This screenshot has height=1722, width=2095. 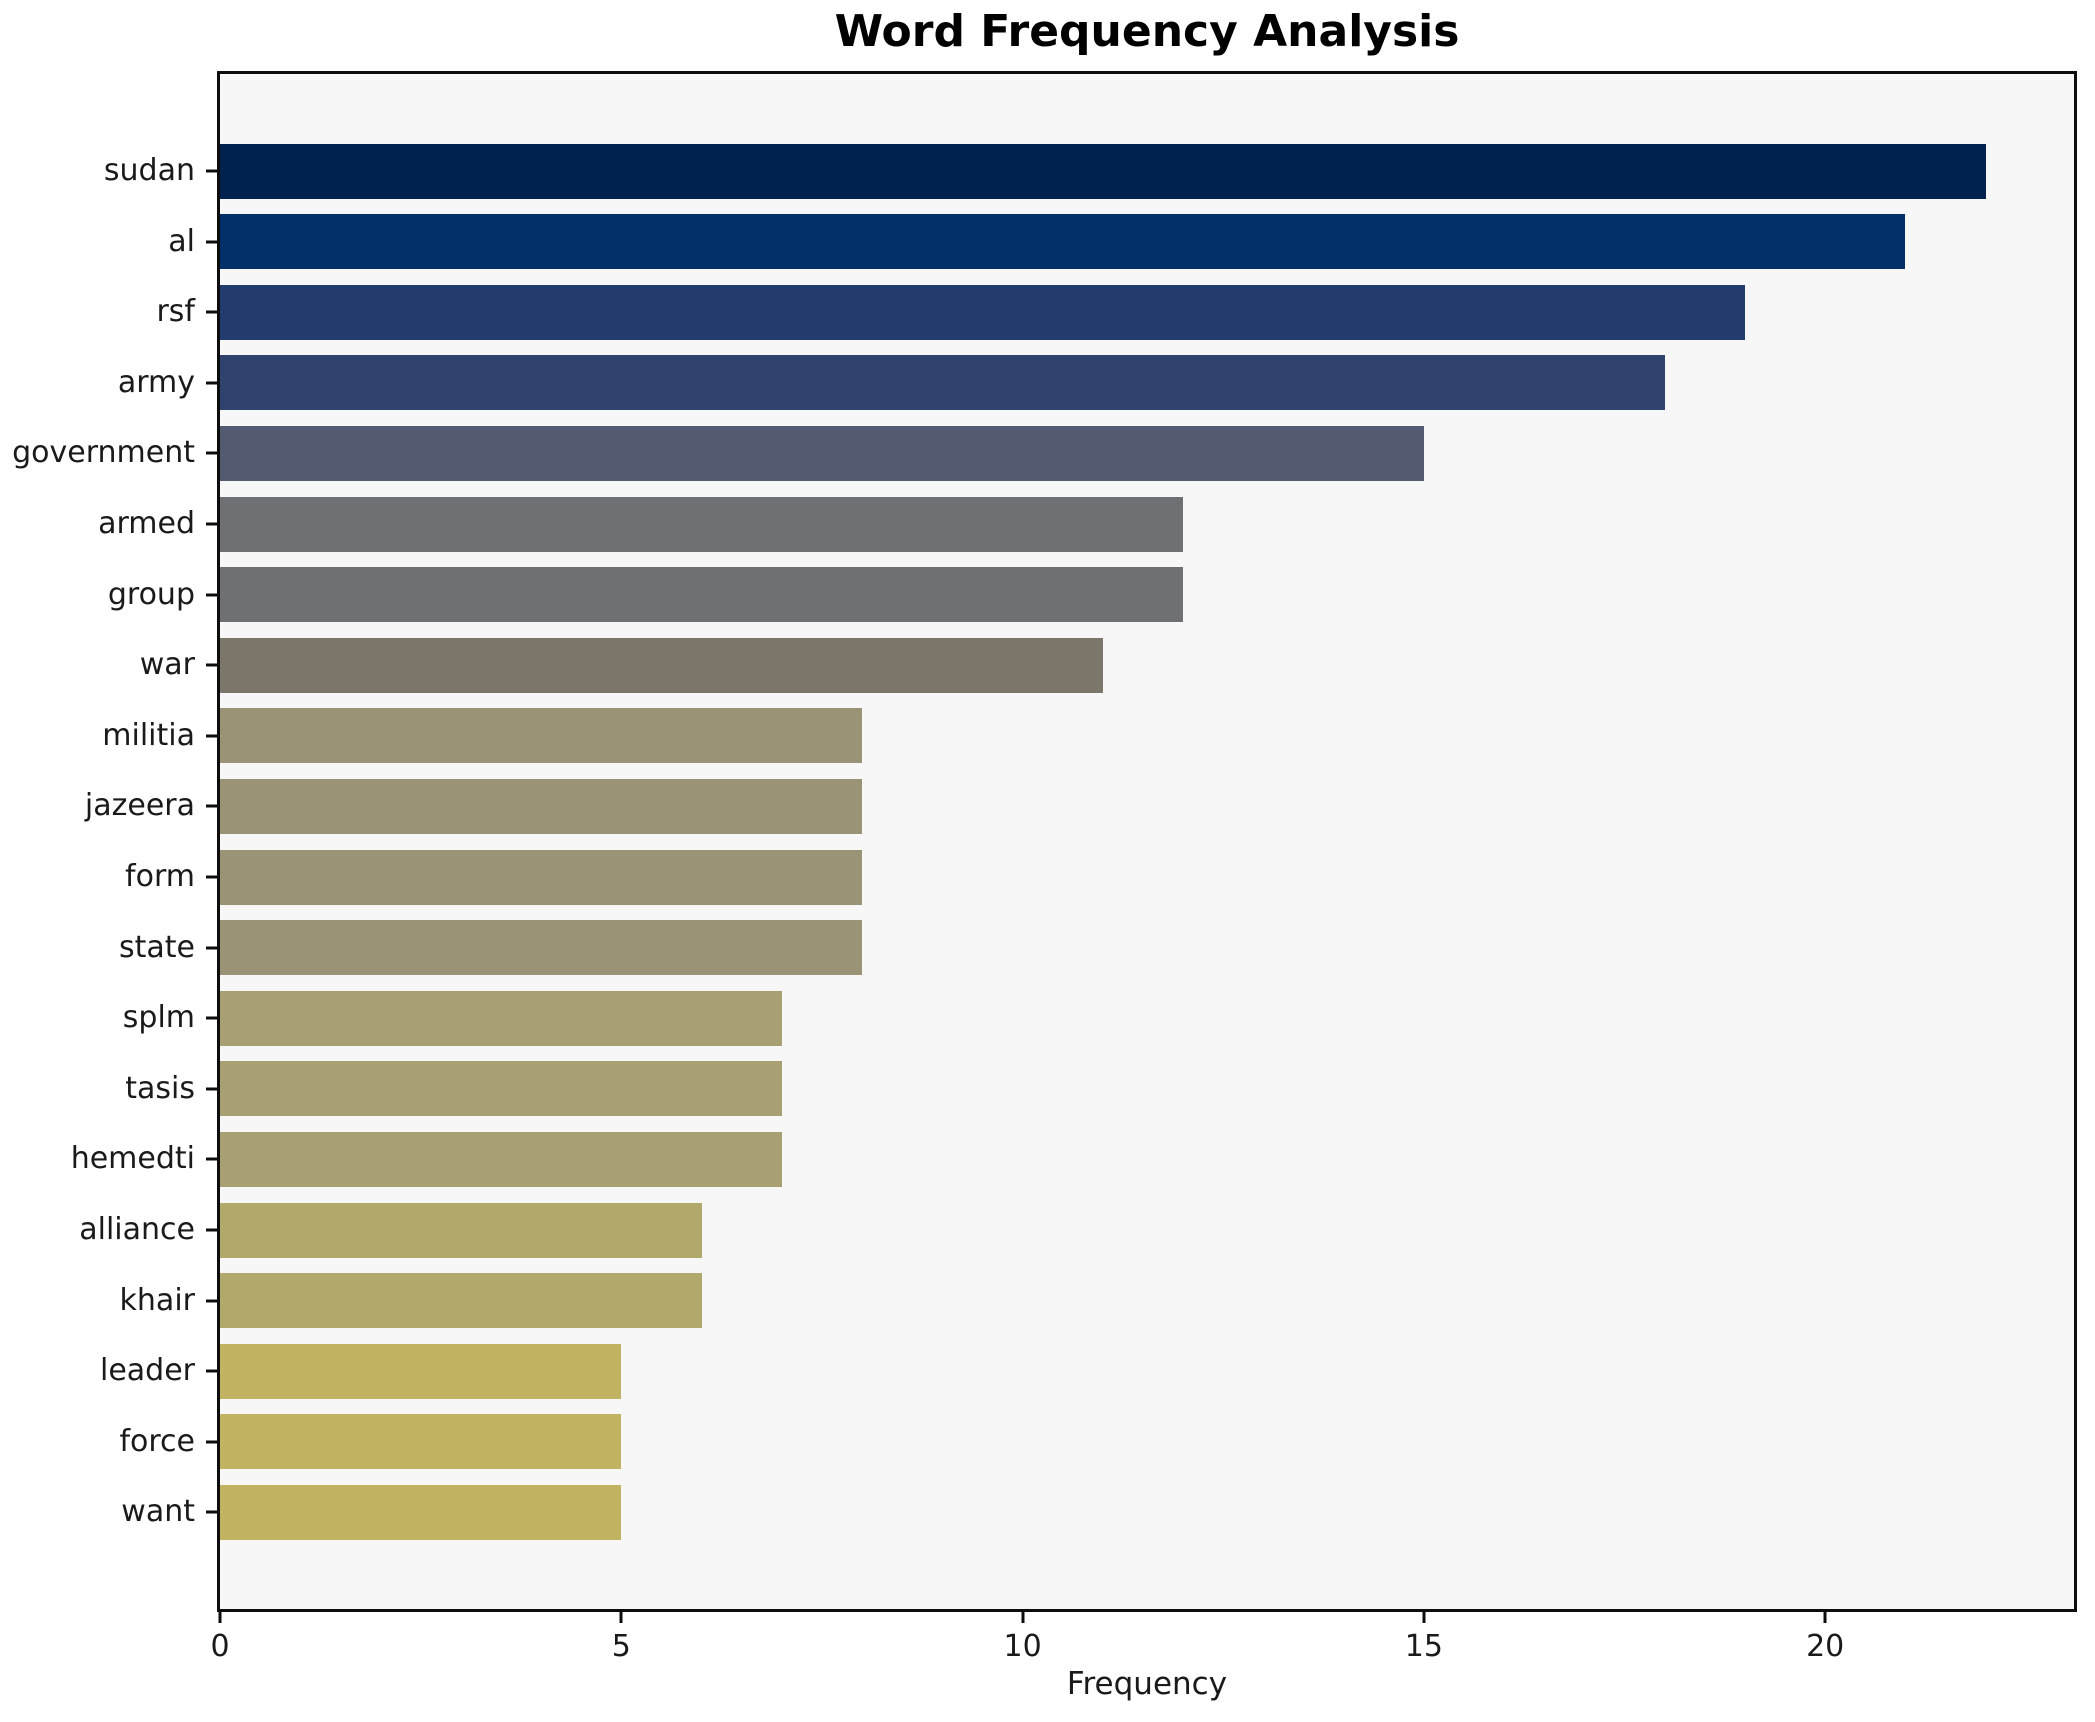 What do you see at coordinates (137, 1229) in the screenshot?
I see `y-tick-label-alliance: alliance` at bounding box center [137, 1229].